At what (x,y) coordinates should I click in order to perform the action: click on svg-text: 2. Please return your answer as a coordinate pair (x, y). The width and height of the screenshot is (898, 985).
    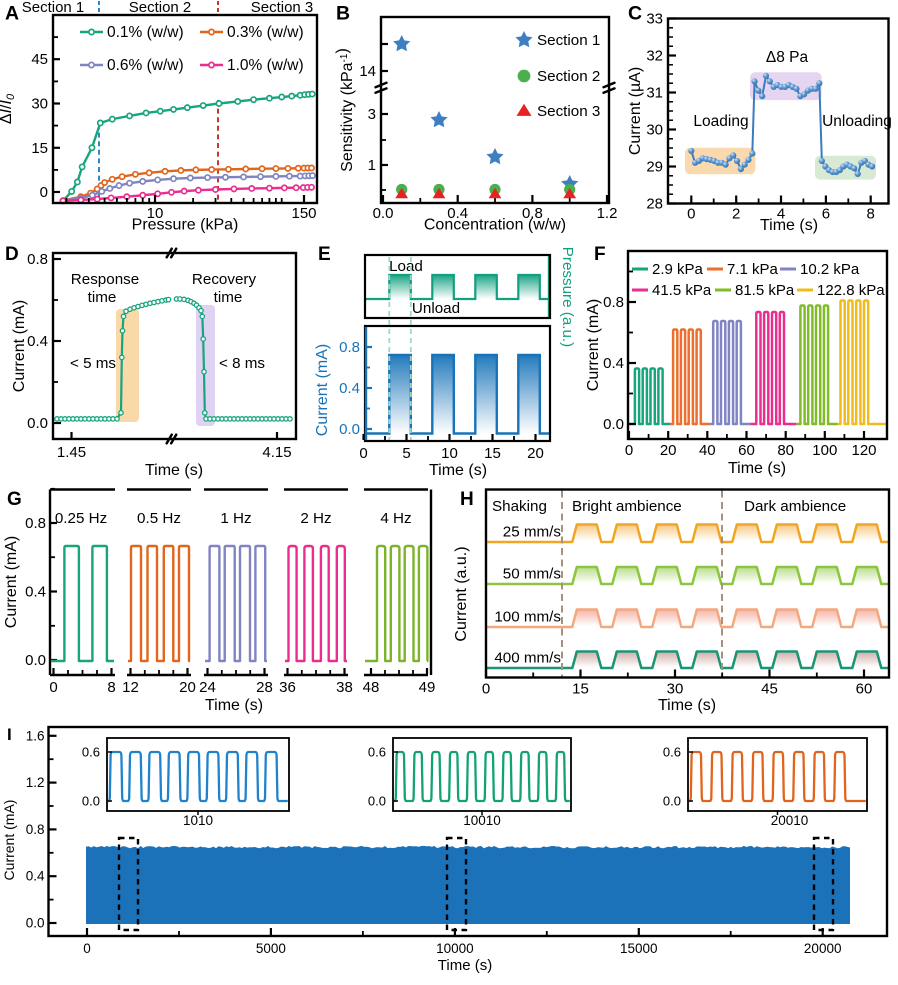
    Looking at the image, I should click on (736, 214).